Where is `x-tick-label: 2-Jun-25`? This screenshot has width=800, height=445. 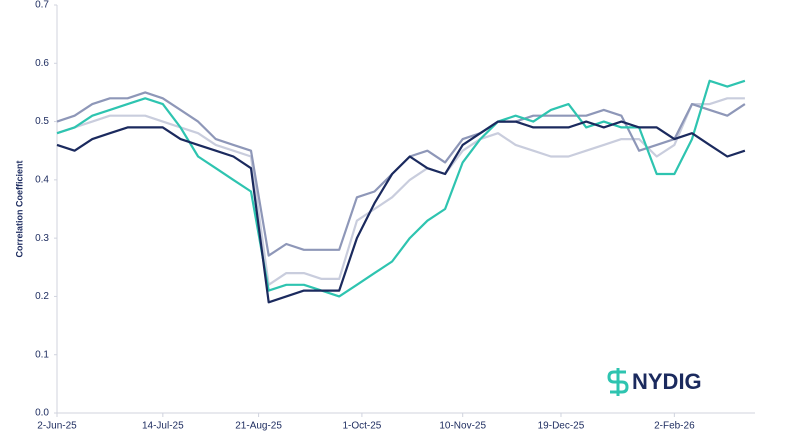 x-tick-label: 2-Jun-25 is located at coordinates (57, 426).